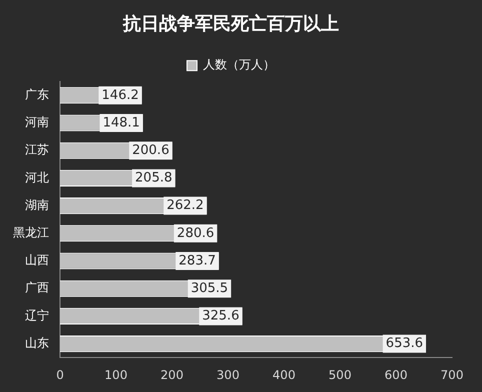 This screenshot has width=482, height=392. I want to click on data-label: 205.8, so click(153, 178).